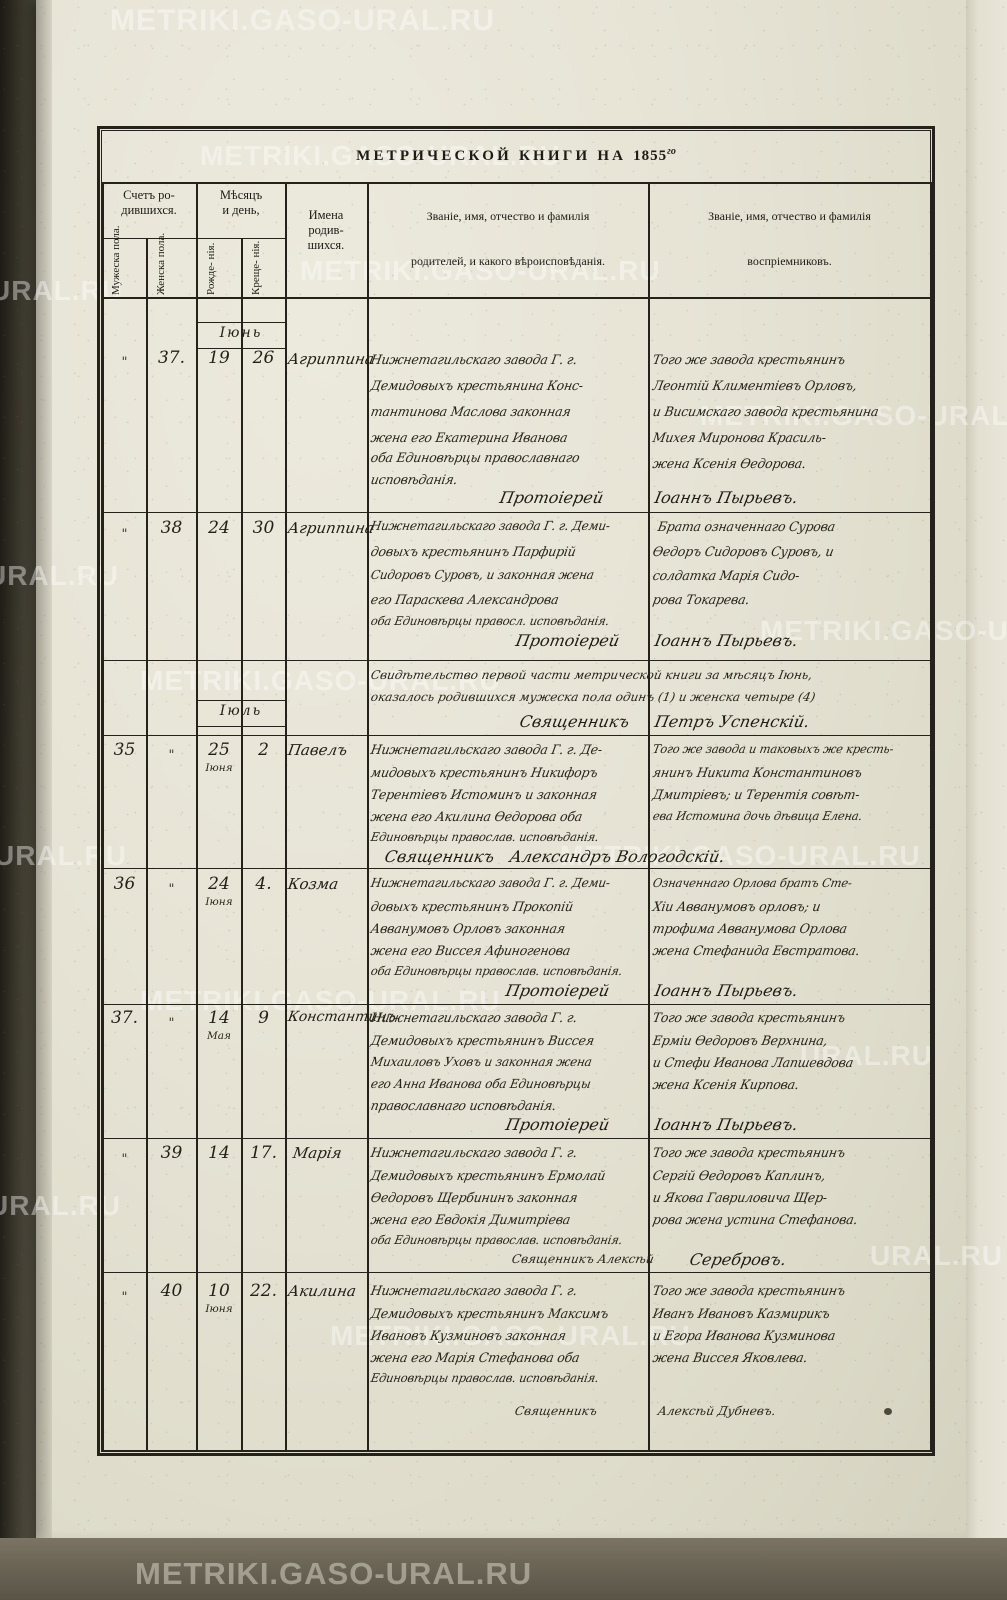 The image size is (1007, 1600). I want to click on rule-record-6-bottom, so click(516, 1272).